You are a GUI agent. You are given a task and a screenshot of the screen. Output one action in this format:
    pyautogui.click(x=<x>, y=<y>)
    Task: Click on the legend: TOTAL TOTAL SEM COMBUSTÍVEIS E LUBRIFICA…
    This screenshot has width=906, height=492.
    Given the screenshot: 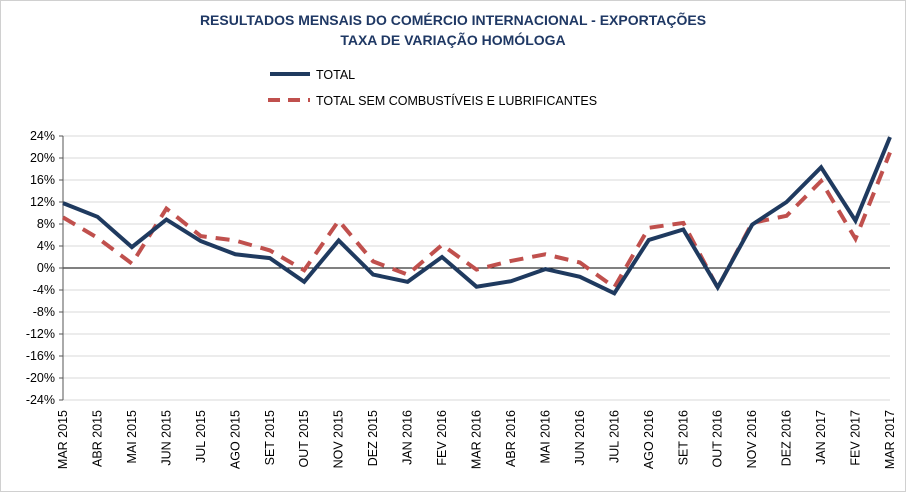 What is the action you would take?
    pyautogui.click(x=432, y=88)
    